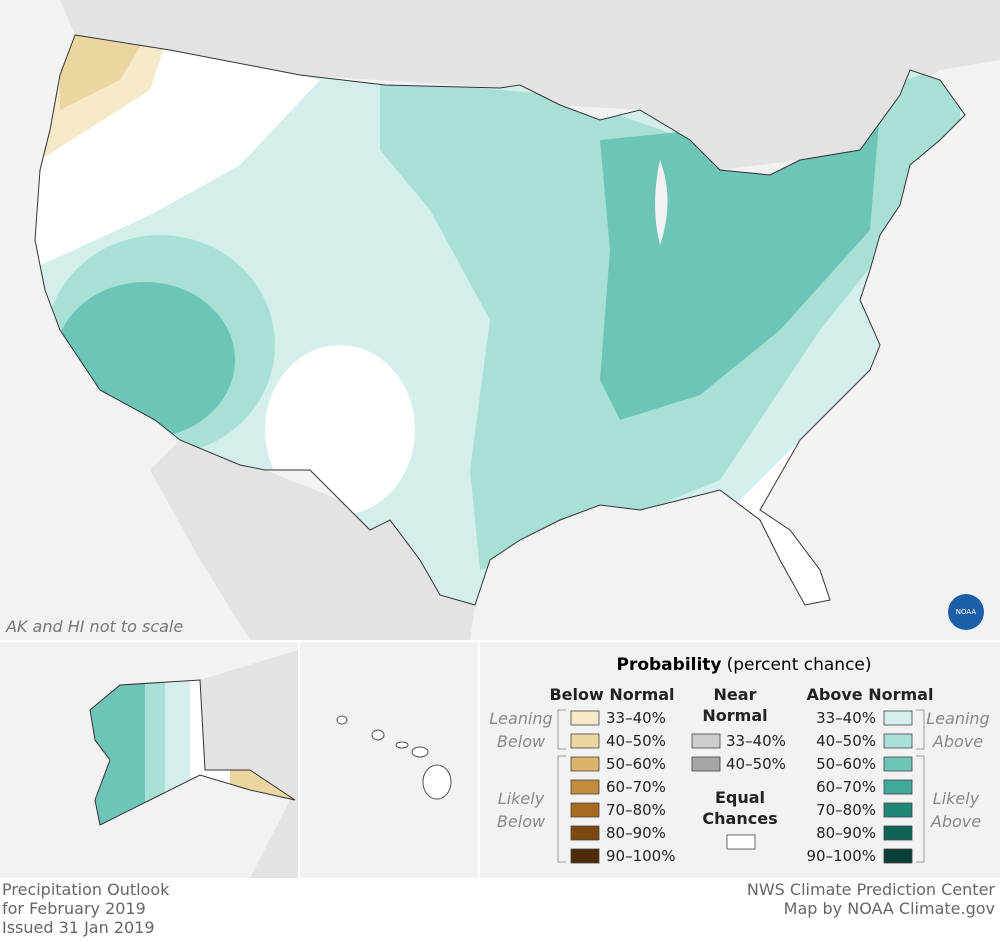 The image size is (1000, 942). I want to click on bracket, so click(741, 786).